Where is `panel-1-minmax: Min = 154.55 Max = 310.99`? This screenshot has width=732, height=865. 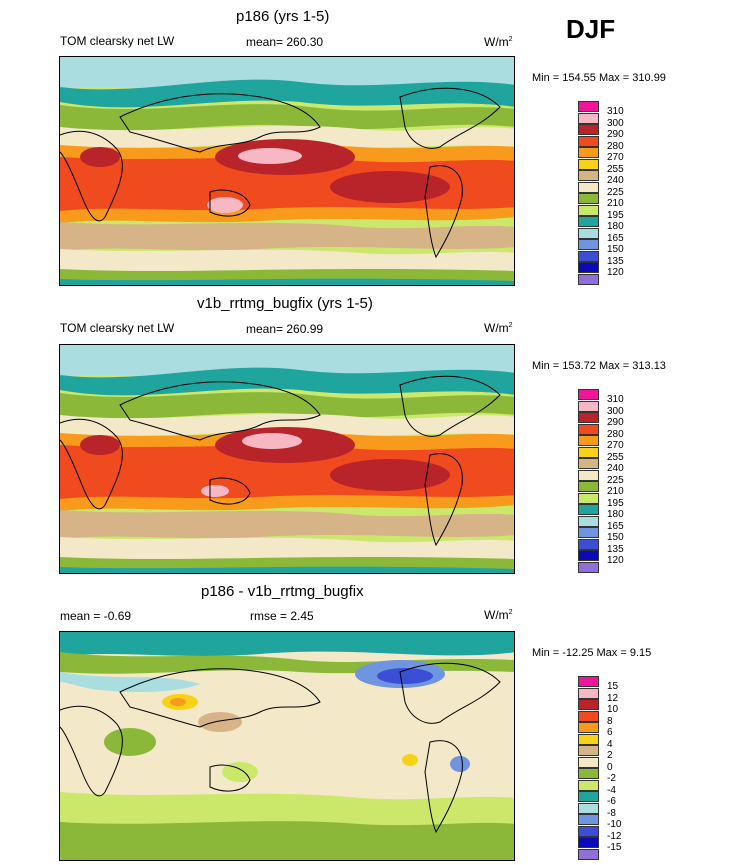 panel-1-minmax: Min = 154.55 Max = 310.99 is located at coordinates (599, 78).